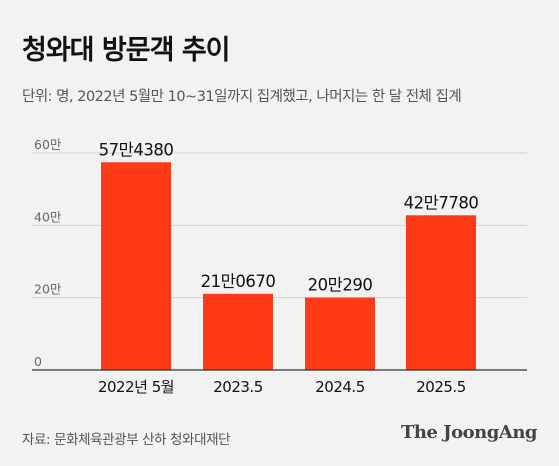 The height and width of the screenshot is (466, 559). What do you see at coordinates (136, 149) in the screenshot?
I see `data-label: 57만4380` at bounding box center [136, 149].